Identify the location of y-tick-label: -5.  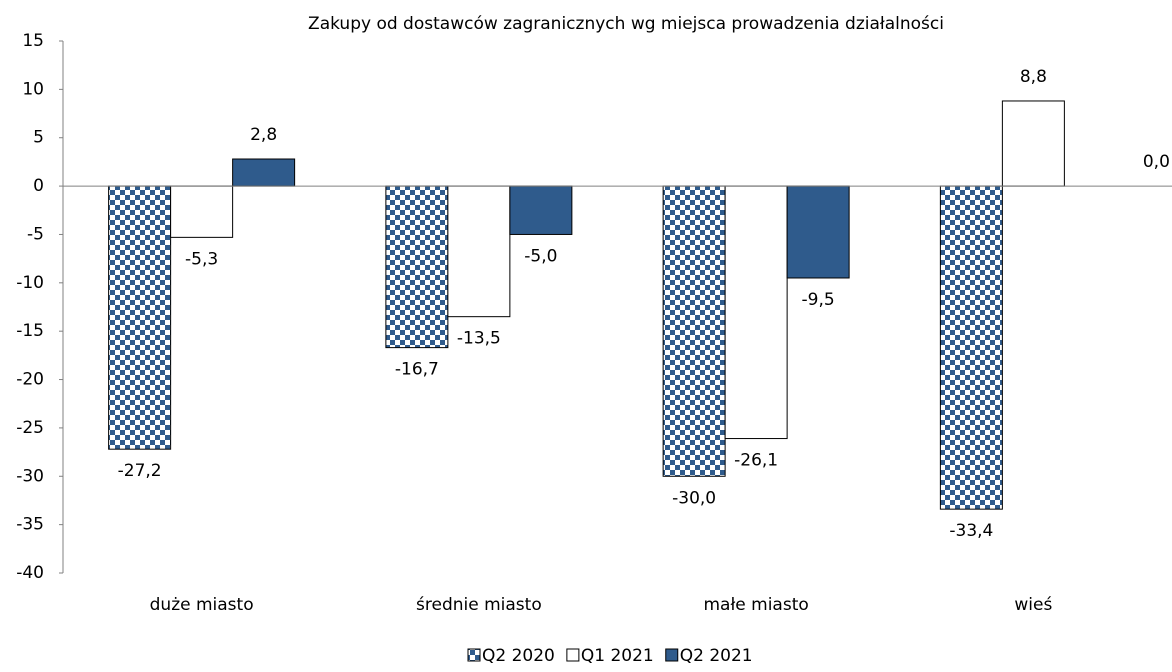
(35, 234).